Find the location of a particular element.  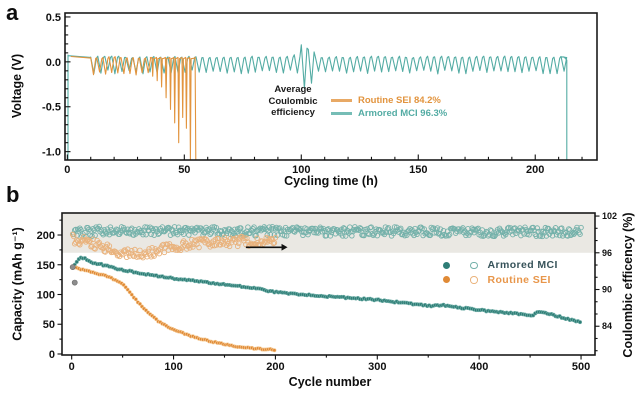

panel-b-x-tick-label: 0 is located at coordinates (72, 367).